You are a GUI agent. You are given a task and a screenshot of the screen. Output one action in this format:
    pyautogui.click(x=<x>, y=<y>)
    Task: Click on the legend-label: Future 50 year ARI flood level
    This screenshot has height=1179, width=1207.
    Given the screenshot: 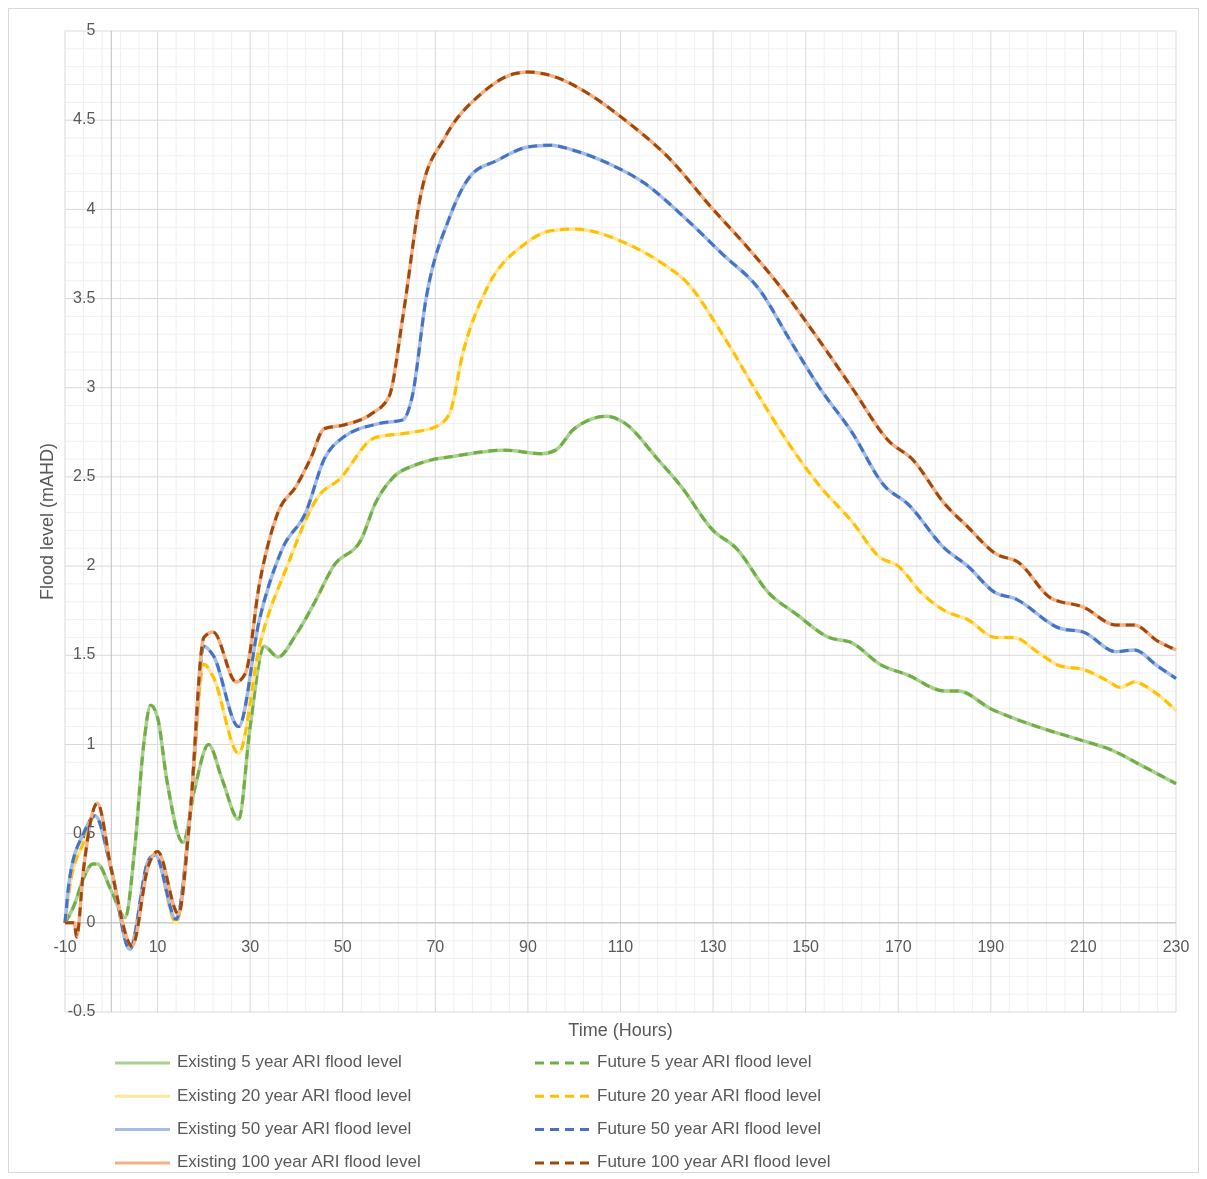 What is the action you would take?
    pyautogui.click(x=709, y=1129)
    